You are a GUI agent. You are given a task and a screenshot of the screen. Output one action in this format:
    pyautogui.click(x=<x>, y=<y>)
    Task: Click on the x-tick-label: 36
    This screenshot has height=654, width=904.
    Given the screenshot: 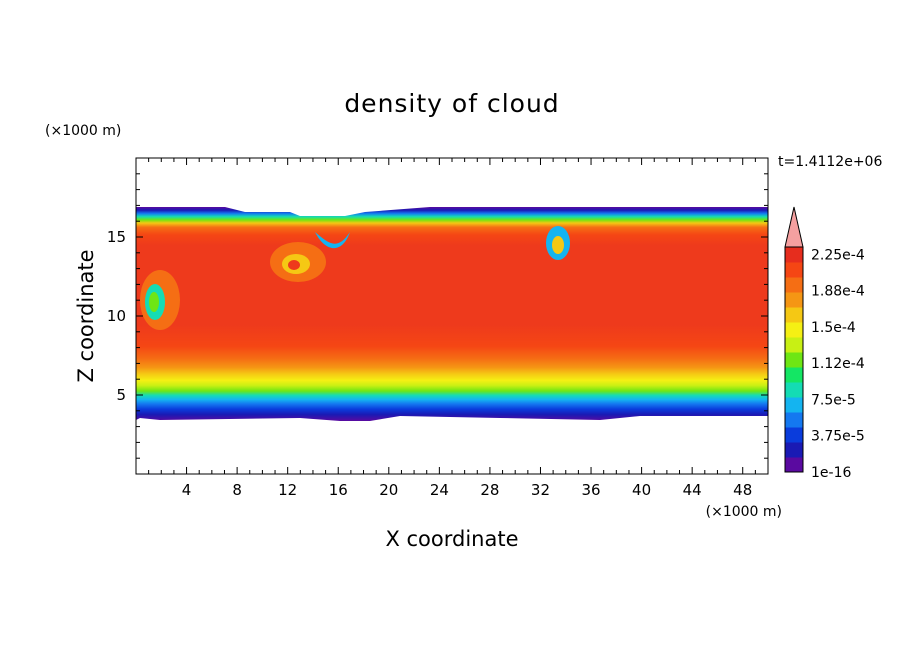 What is the action you would take?
    pyautogui.click(x=590, y=490)
    